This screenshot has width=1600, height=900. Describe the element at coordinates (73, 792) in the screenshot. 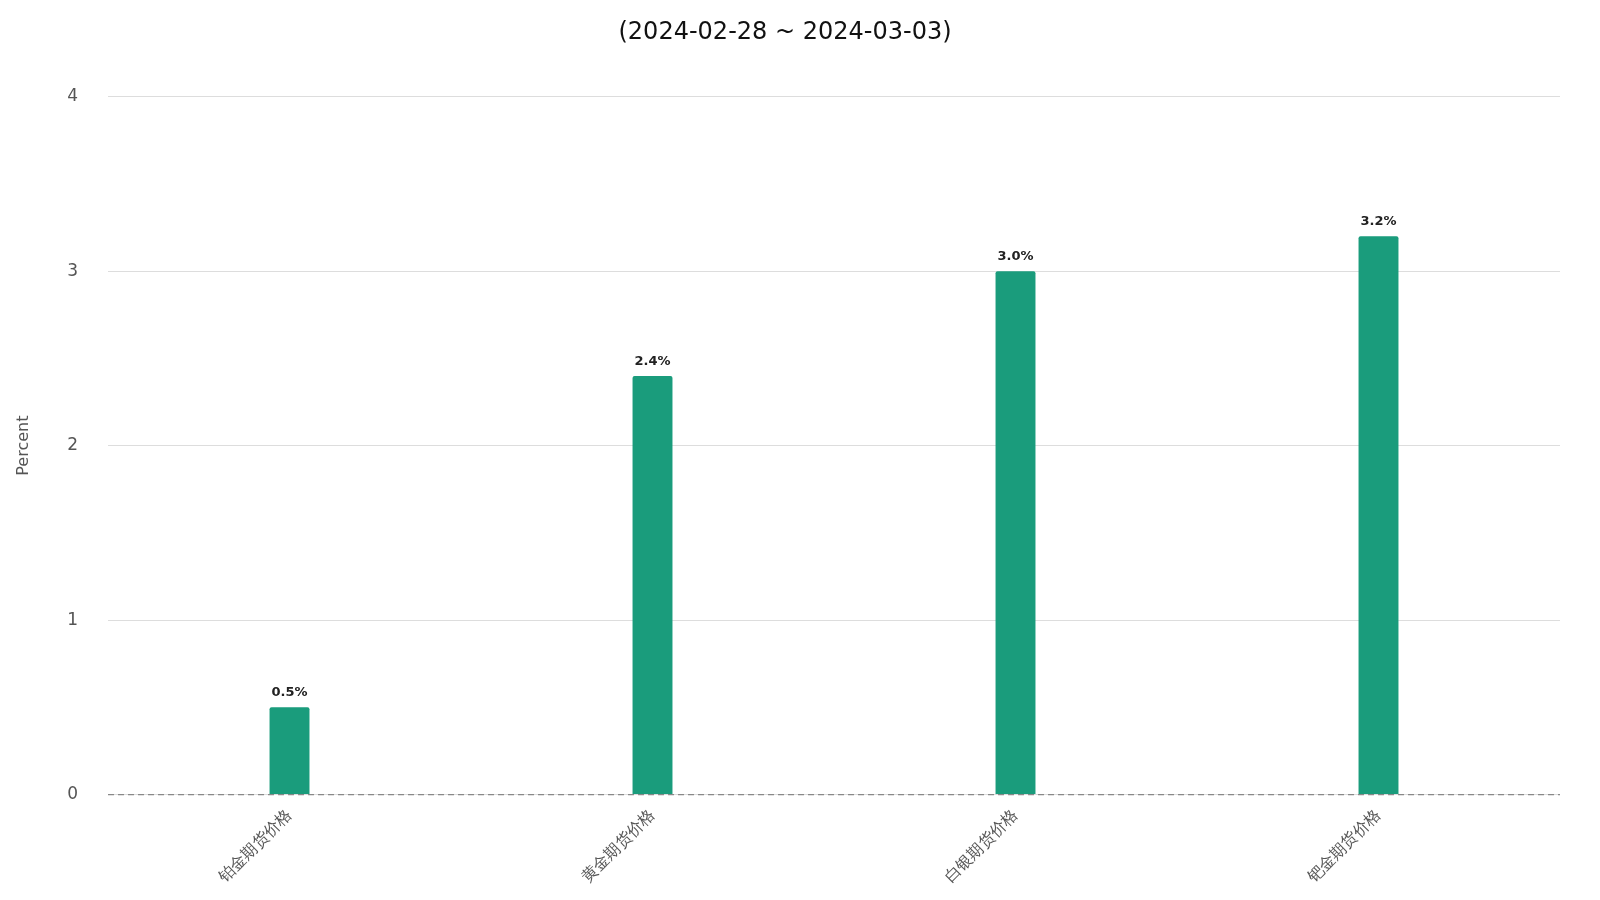

I see `y-tick-label: 0` at that location.